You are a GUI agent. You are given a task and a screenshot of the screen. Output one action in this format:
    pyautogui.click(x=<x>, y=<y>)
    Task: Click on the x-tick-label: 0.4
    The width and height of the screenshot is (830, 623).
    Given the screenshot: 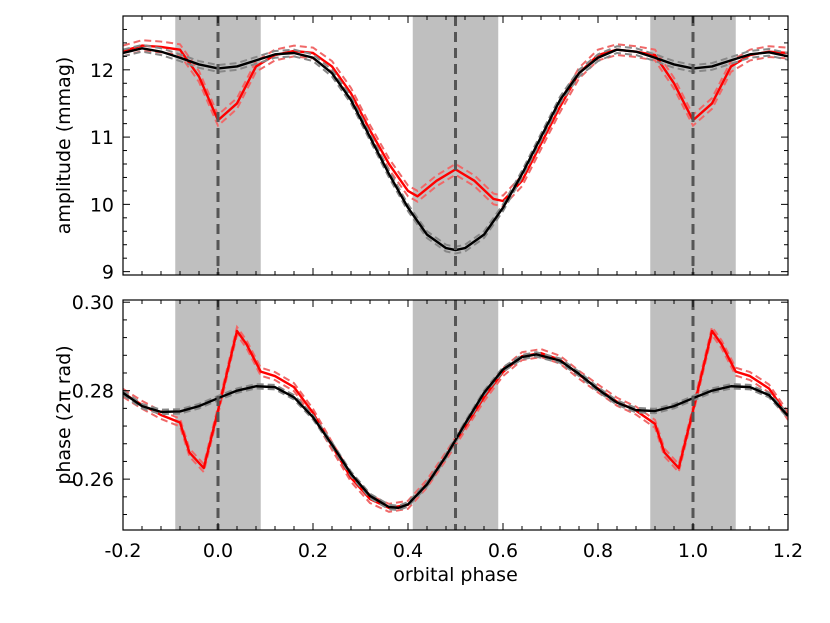 What is the action you would take?
    pyautogui.click(x=408, y=551)
    